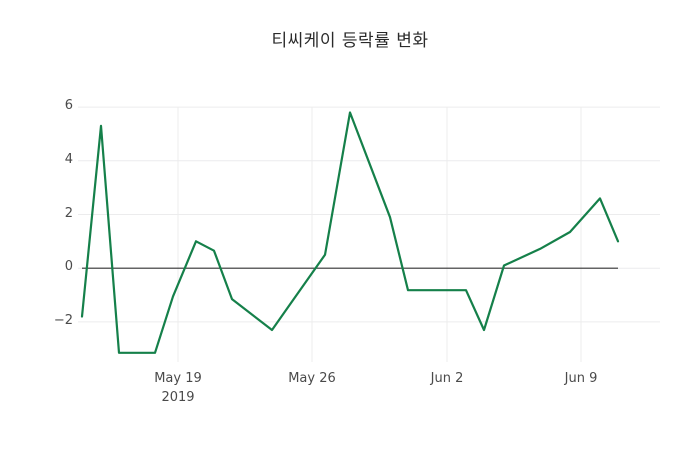 This screenshot has height=450, width=700. I want to click on y-axis-tick-label: 6, so click(68, 106).